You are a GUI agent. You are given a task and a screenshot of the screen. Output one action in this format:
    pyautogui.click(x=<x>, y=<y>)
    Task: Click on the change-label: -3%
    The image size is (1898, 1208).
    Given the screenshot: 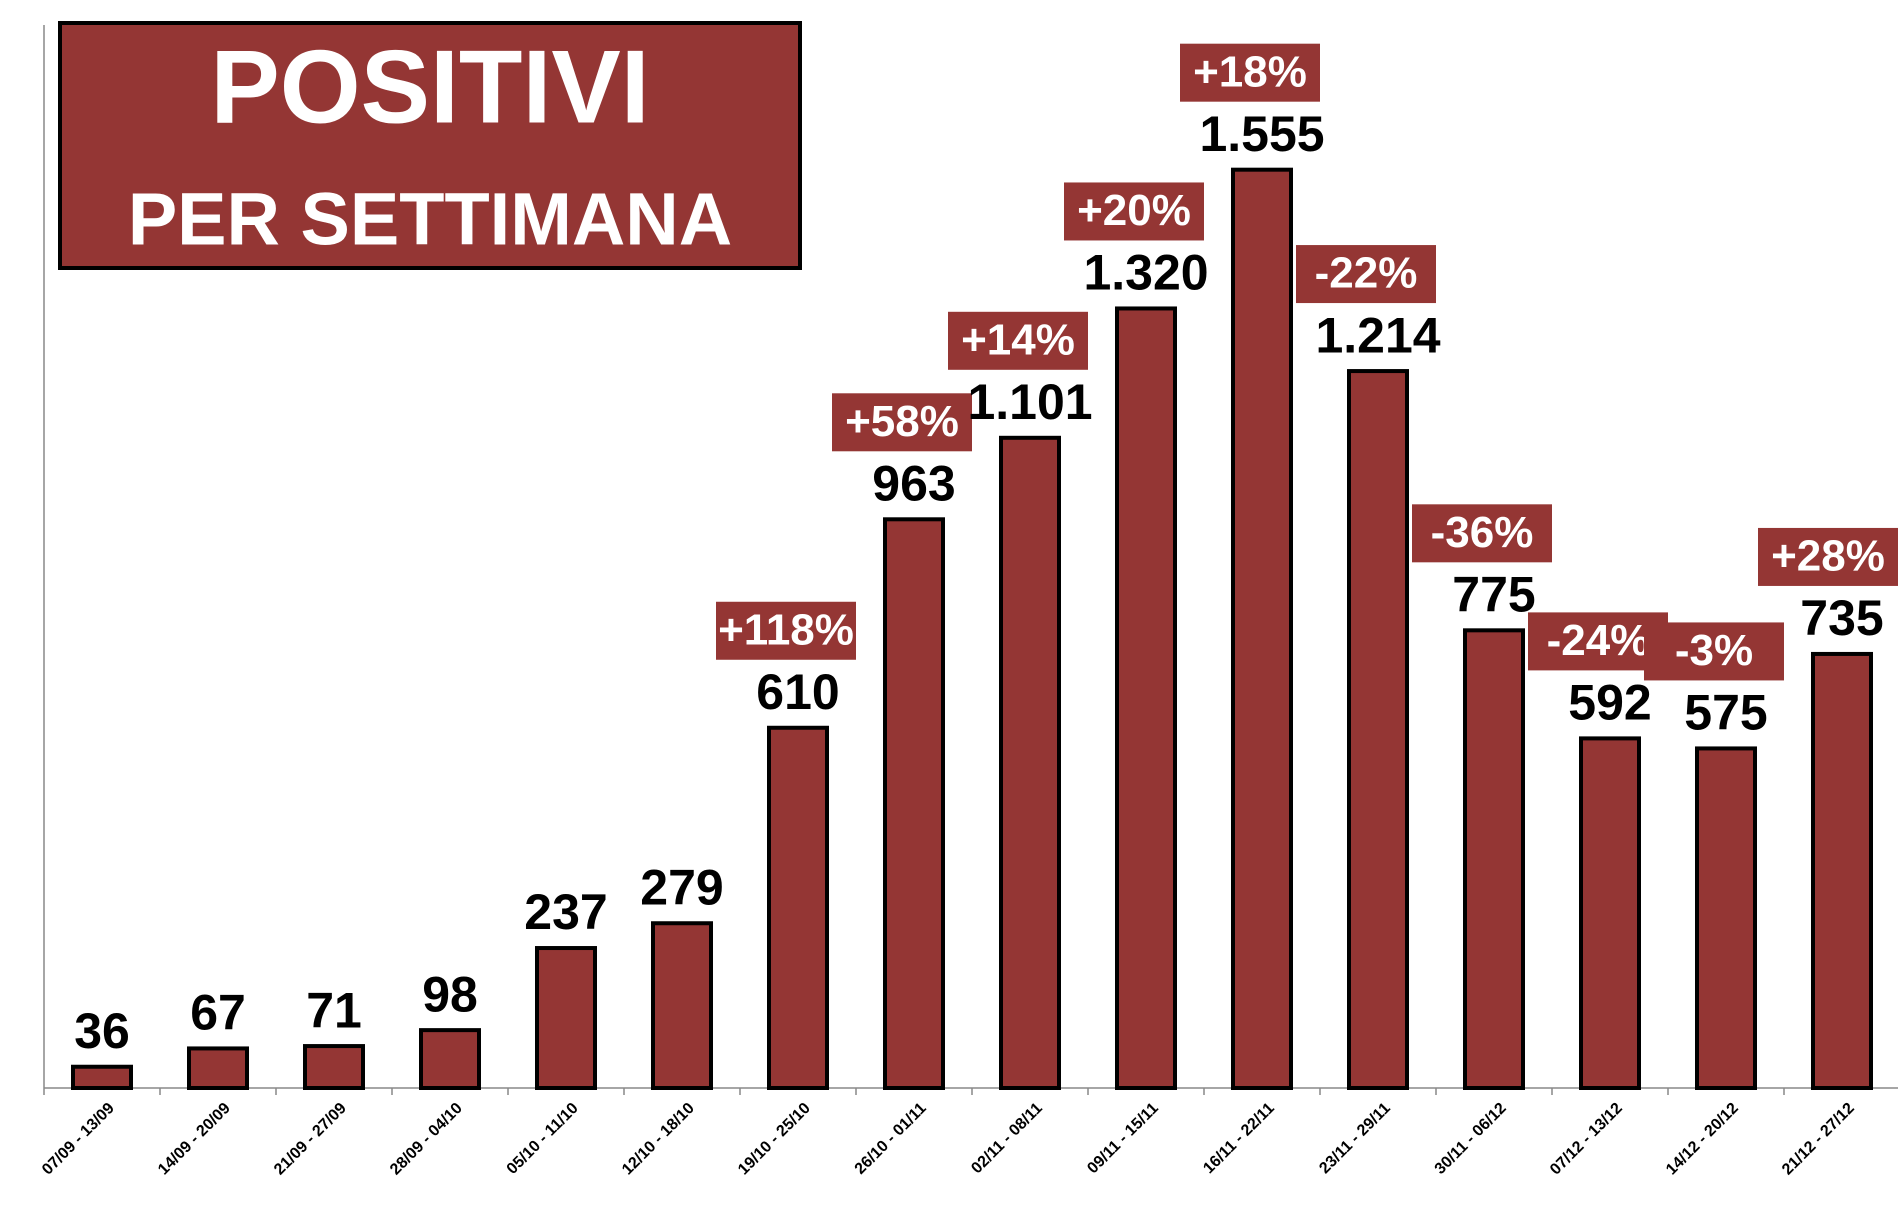 What is the action you would take?
    pyautogui.click(x=1714, y=650)
    